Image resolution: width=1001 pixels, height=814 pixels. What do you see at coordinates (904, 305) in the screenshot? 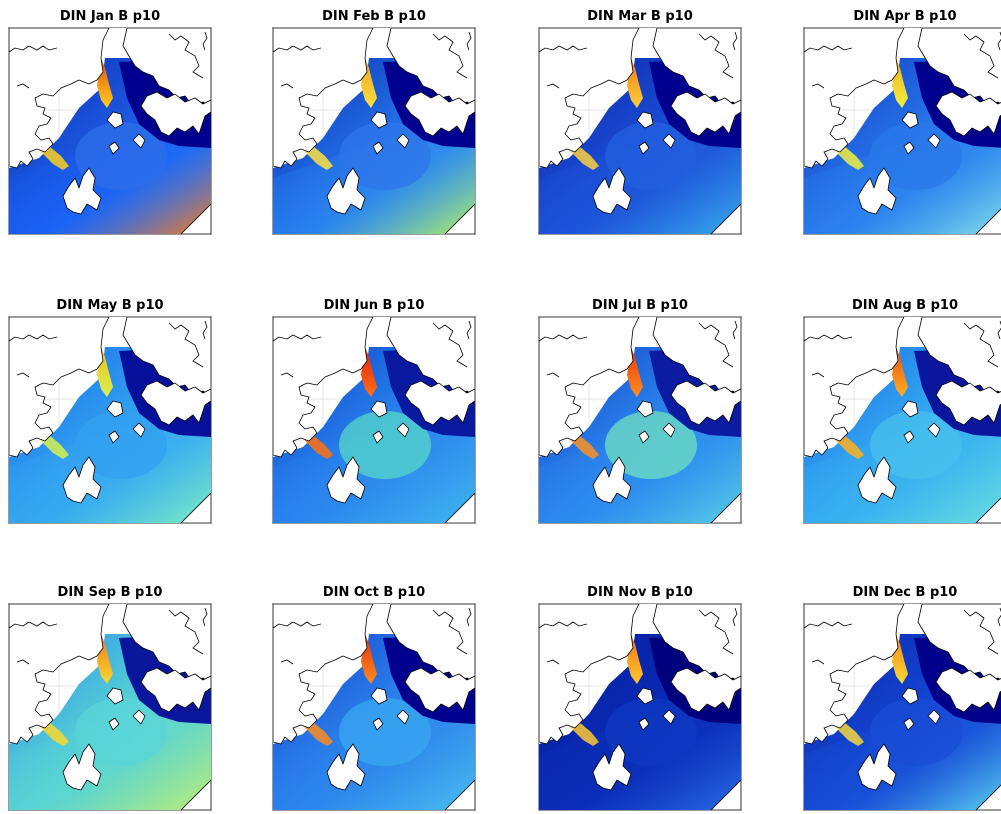
I see `panel-title: DIN Aug B p10` at bounding box center [904, 305].